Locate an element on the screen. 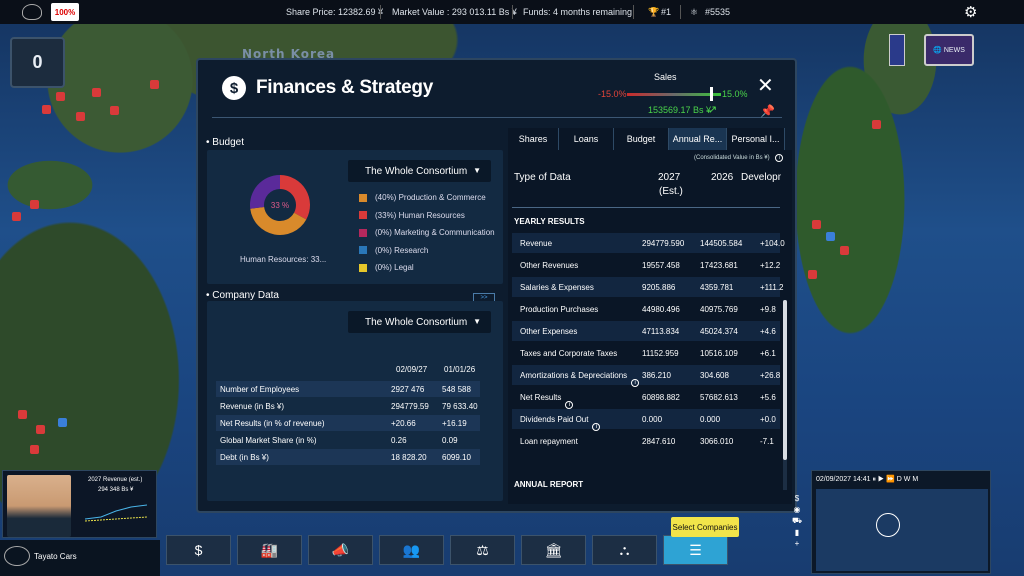 This screenshot has width=1024, height=576. add-icon: + is located at coordinates (797, 543).